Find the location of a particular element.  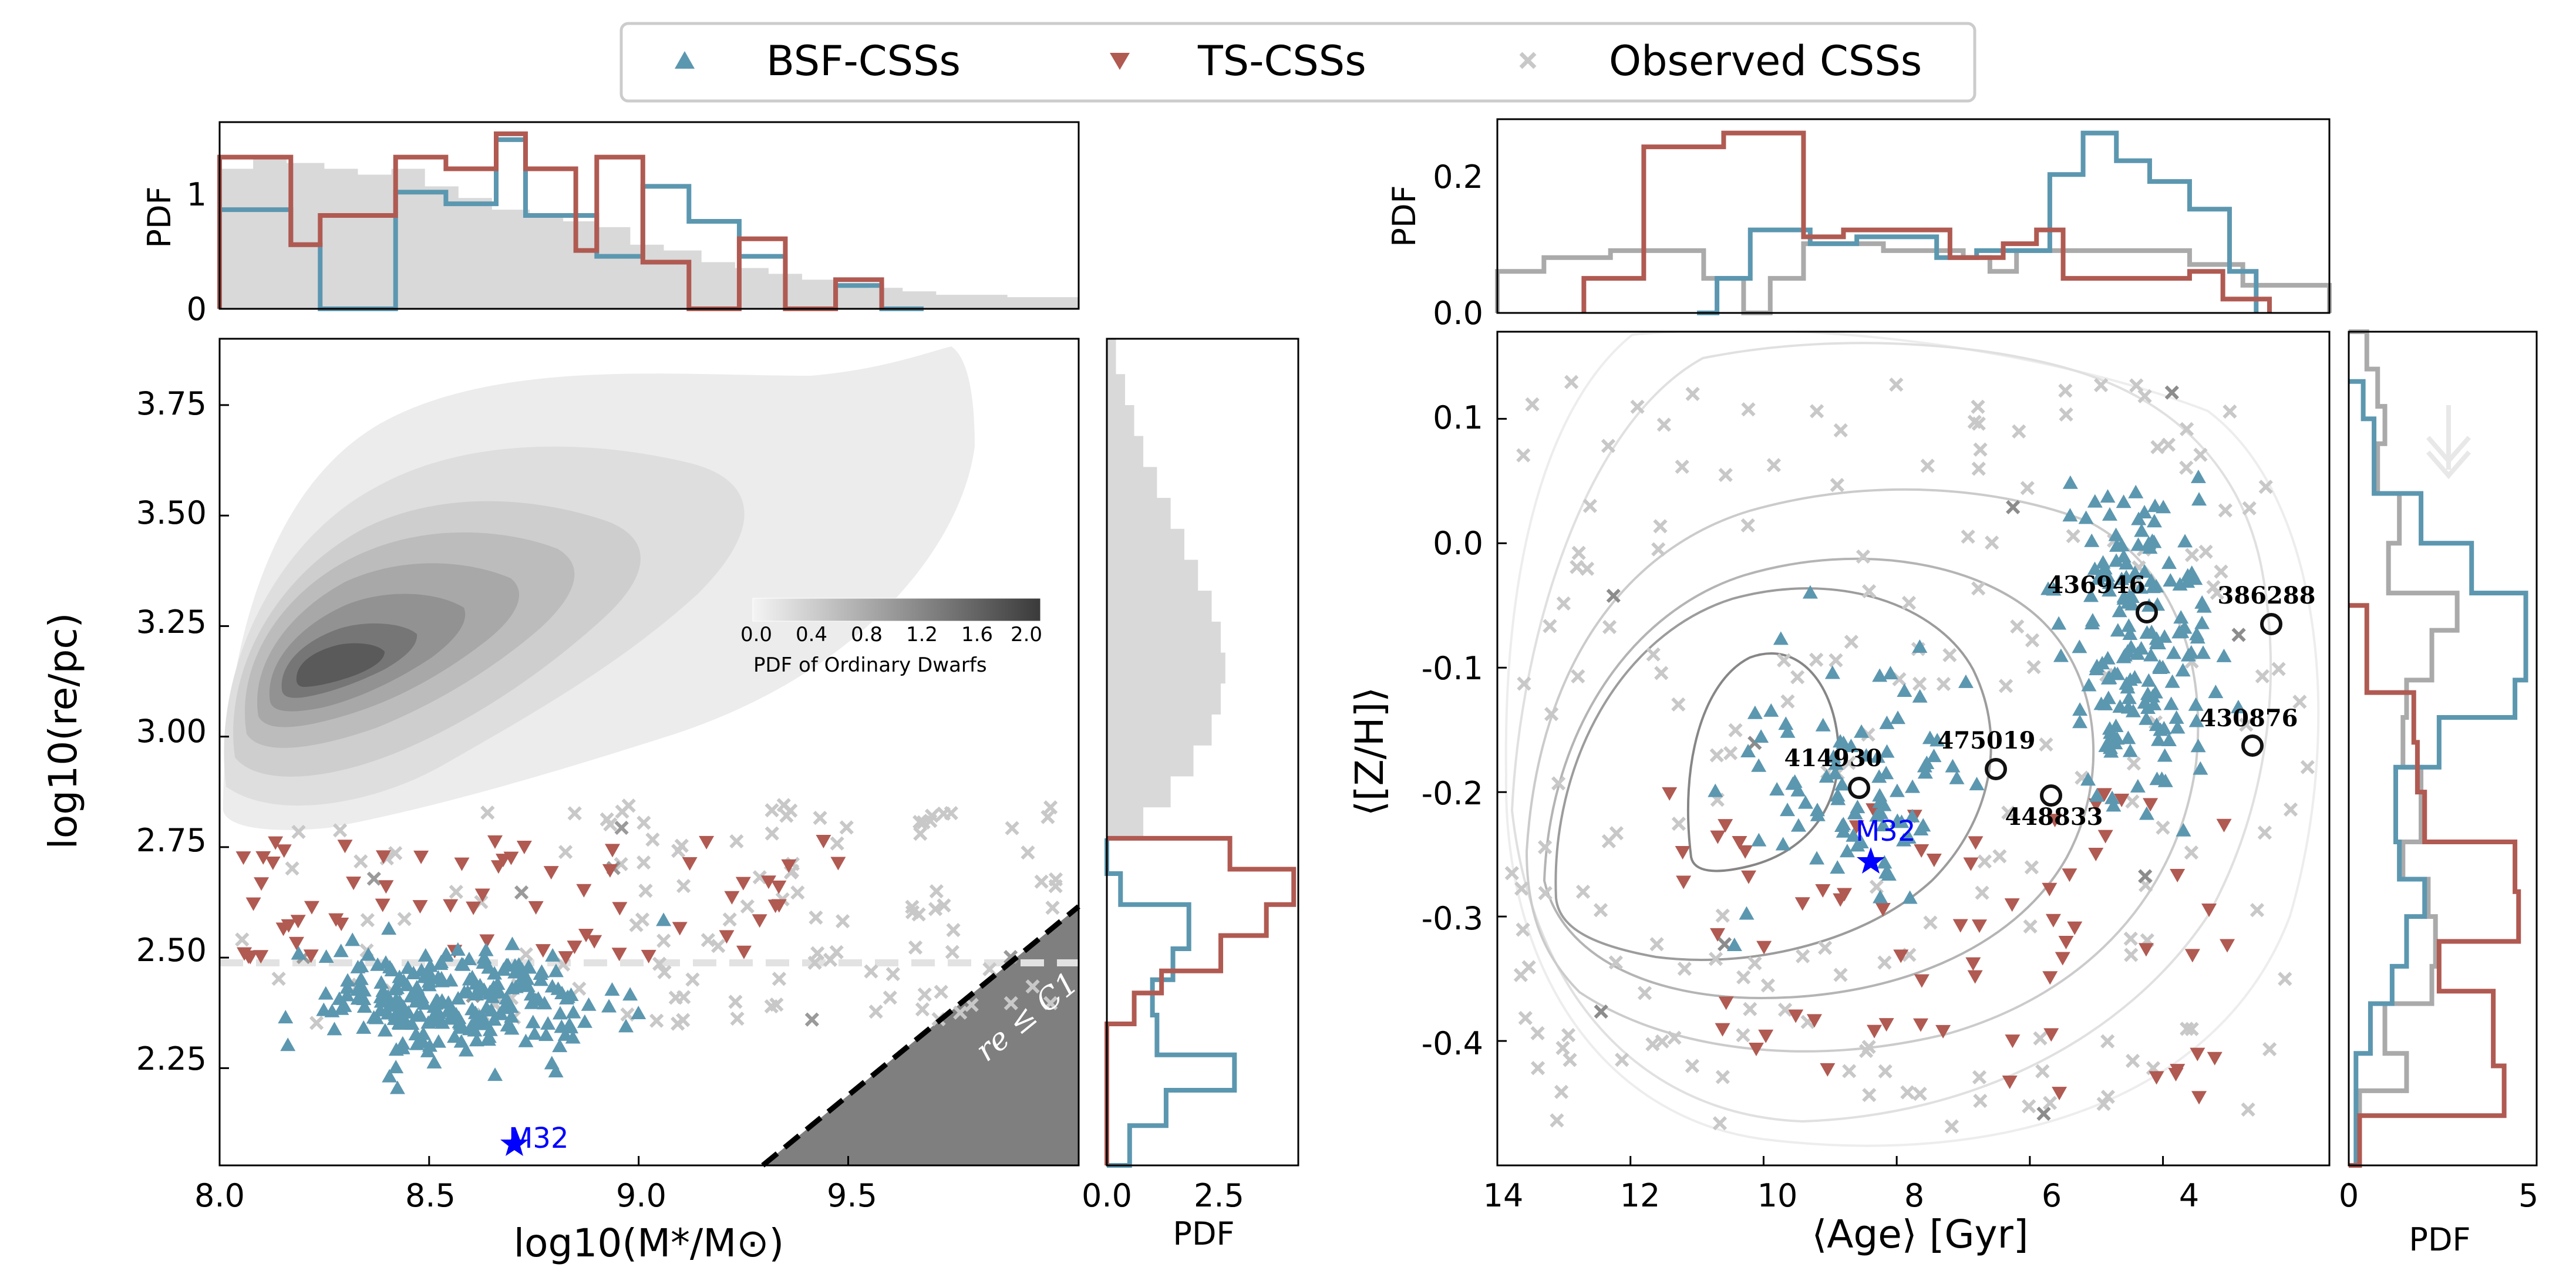

legend-ts-marker is located at coordinates (1120, 61).